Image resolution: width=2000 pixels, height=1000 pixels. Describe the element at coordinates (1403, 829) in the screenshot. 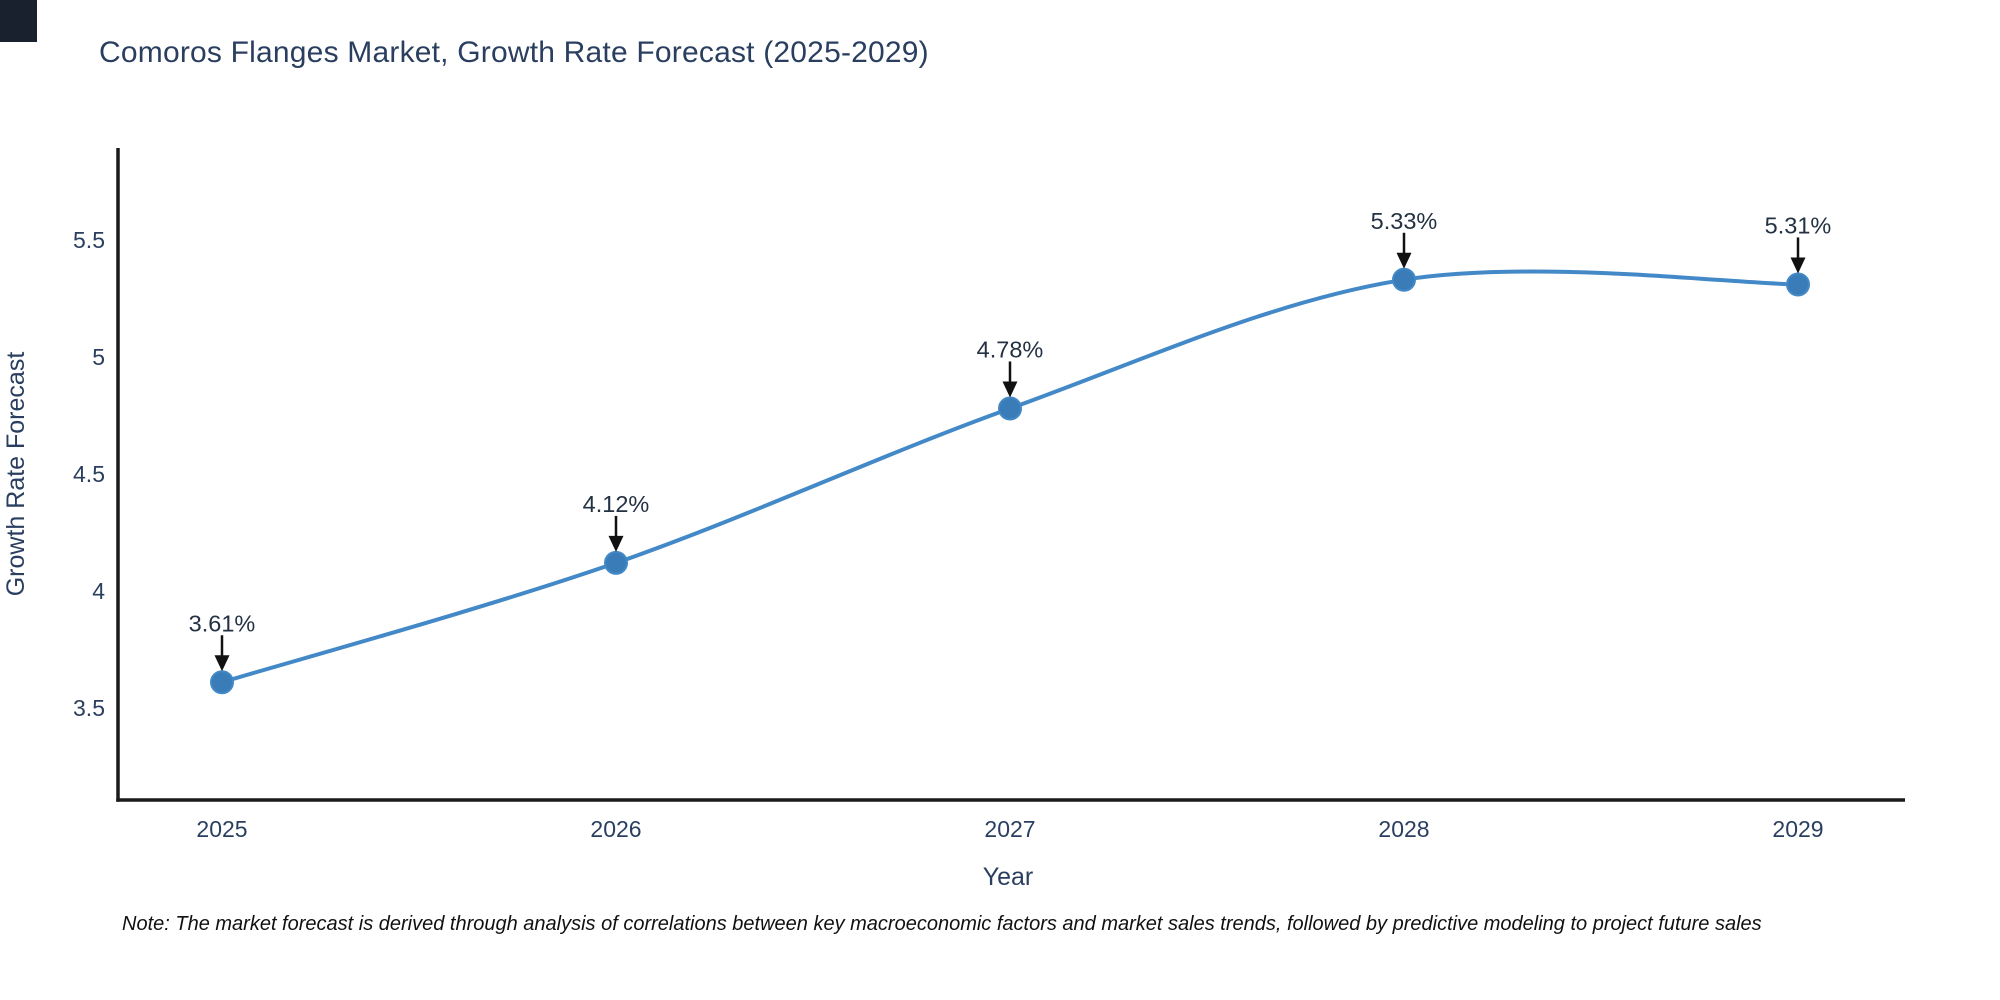

I see `x-tick-label: 2028` at that location.